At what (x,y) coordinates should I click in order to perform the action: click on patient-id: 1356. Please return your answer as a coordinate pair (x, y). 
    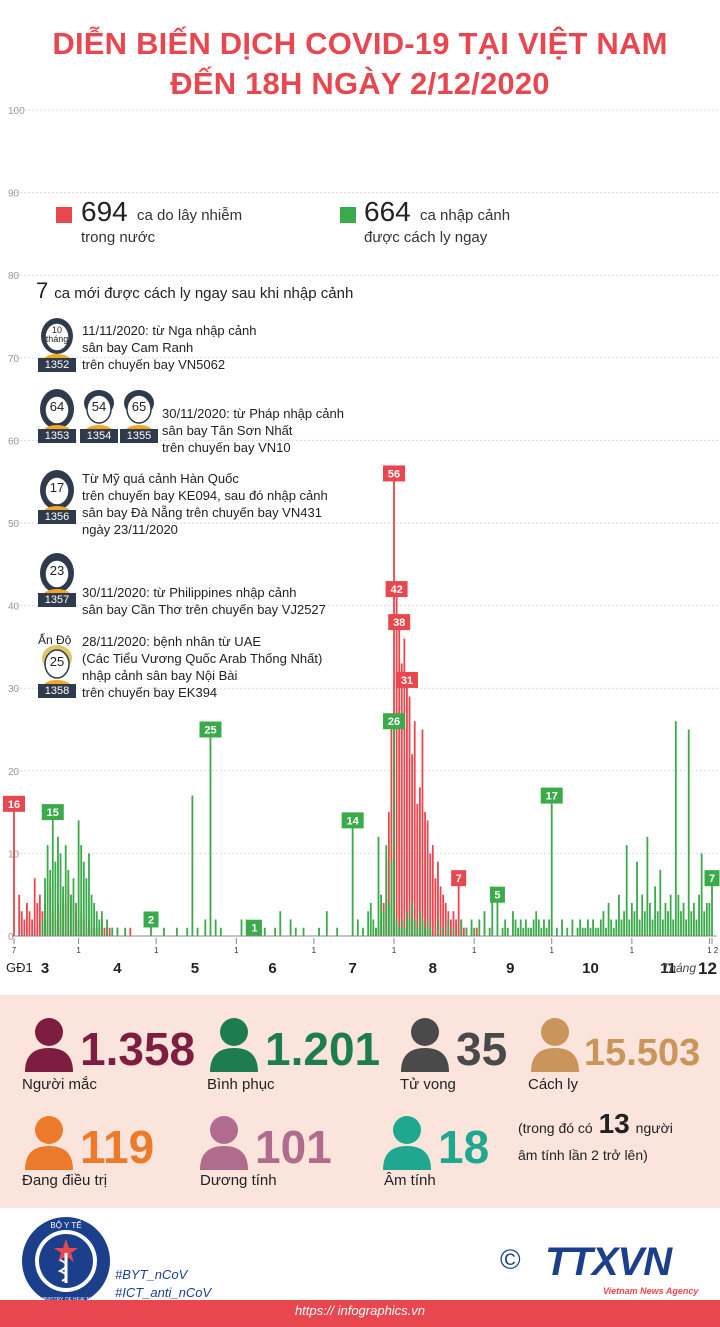
    Looking at the image, I should click on (57, 517).